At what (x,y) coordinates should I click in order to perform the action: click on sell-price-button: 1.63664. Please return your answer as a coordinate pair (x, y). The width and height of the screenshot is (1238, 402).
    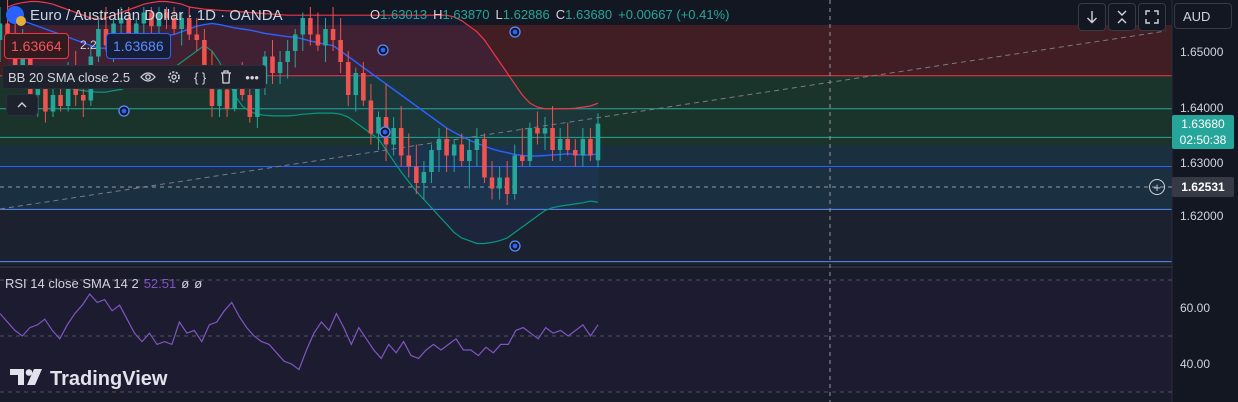
    Looking at the image, I should click on (36, 46).